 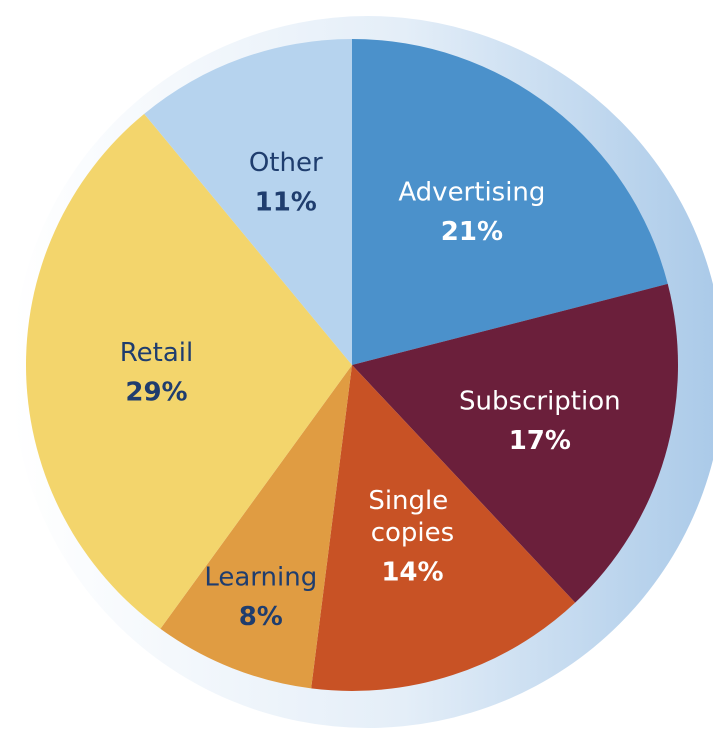 What do you see at coordinates (286, 162) in the screenshot?
I see `slice-label: Other` at bounding box center [286, 162].